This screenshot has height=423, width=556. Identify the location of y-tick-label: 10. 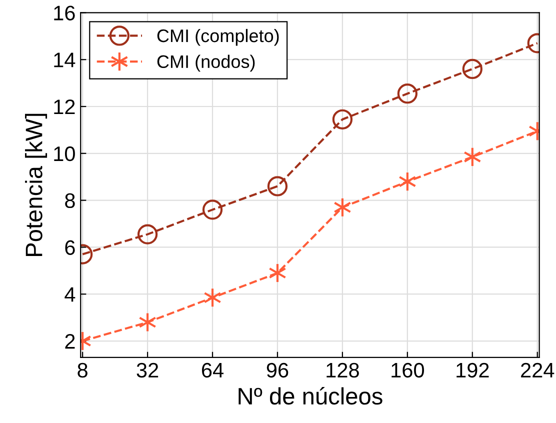
(64, 154).